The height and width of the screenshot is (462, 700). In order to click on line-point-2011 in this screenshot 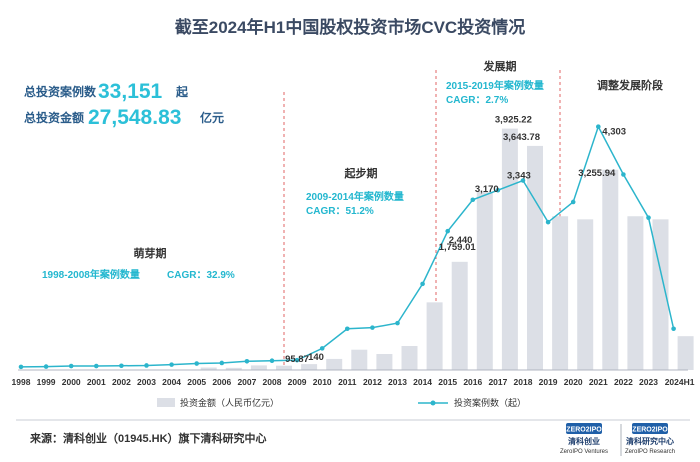, I will do `click(347, 329)`.